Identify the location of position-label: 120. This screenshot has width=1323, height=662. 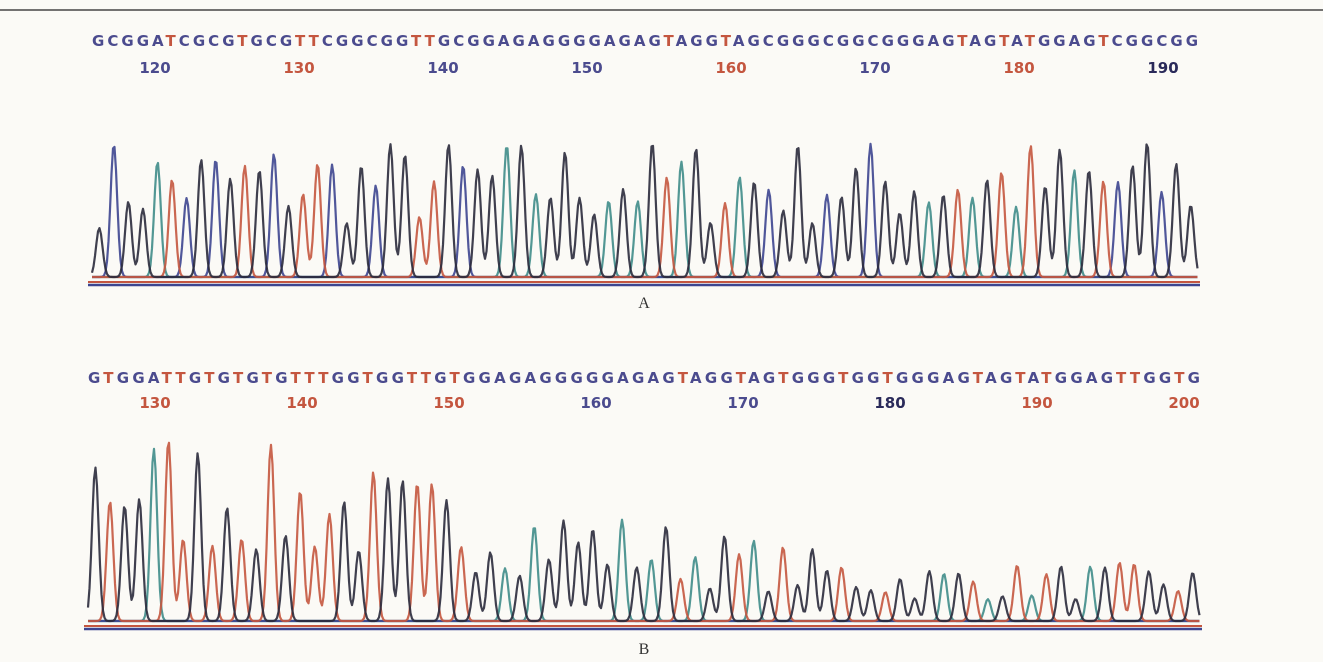
(154, 68).